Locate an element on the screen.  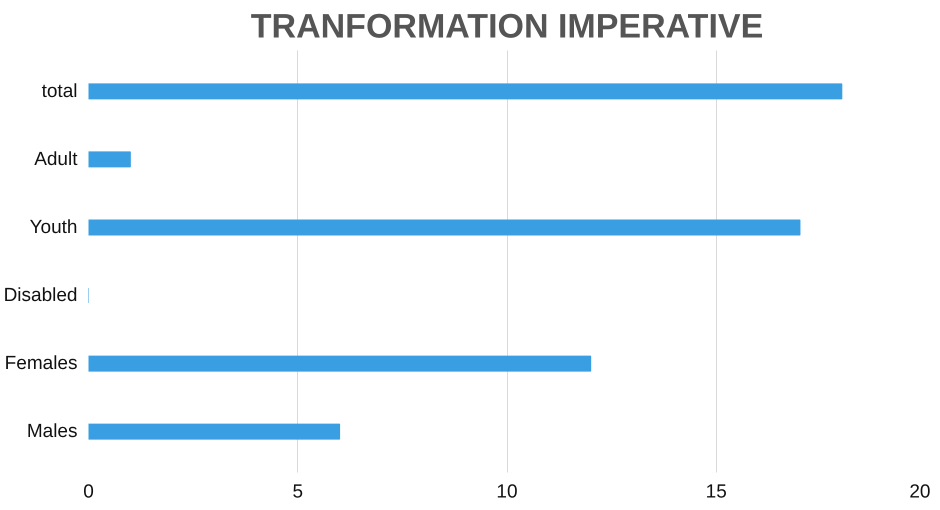
x-tick-label: 15 is located at coordinates (716, 492).